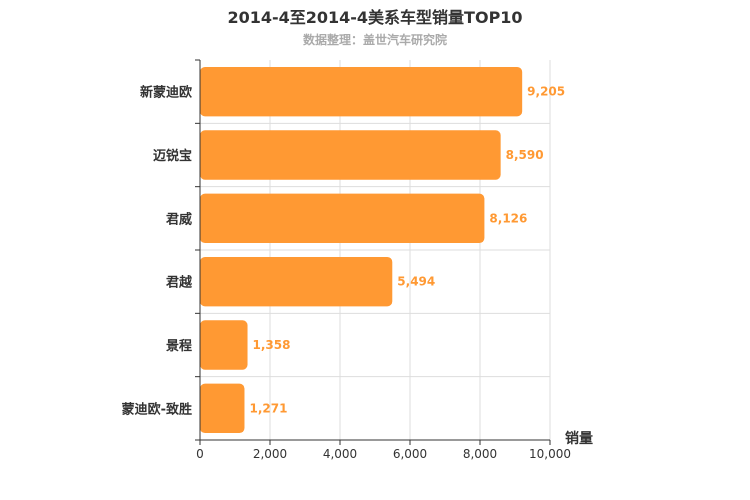 The width and height of the screenshot is (750, 500). Describe the element at coordinates (416, 282) in the screenshot. I see `data-label: 5,494` at that location.